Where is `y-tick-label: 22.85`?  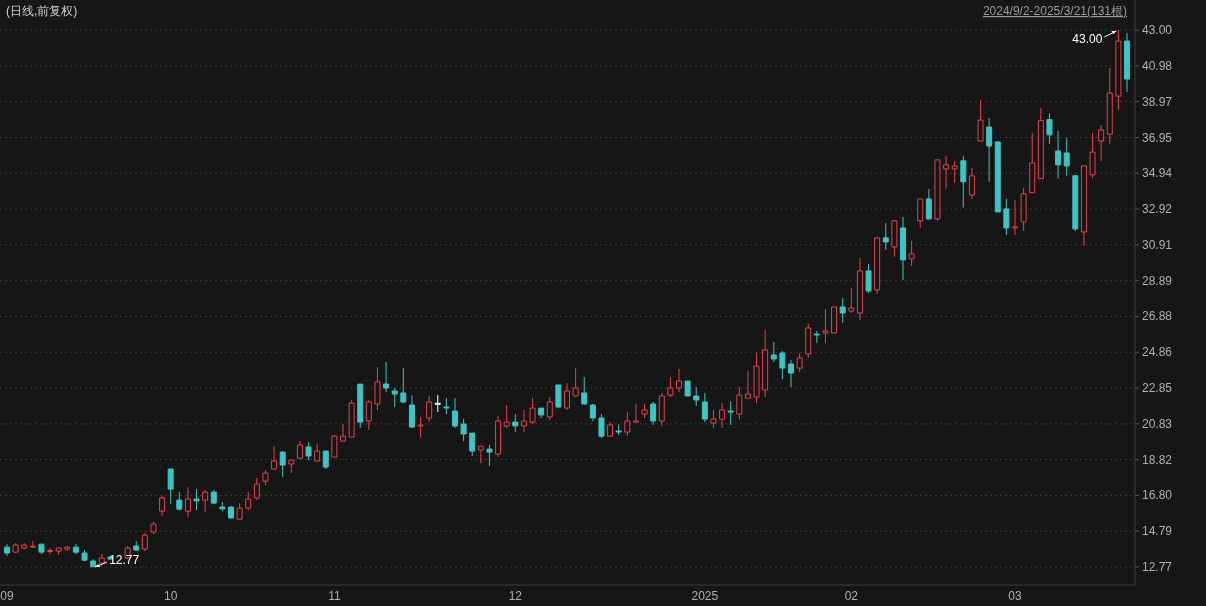 y-tick-label: 22.85 is located at coordinates (1157, 387).